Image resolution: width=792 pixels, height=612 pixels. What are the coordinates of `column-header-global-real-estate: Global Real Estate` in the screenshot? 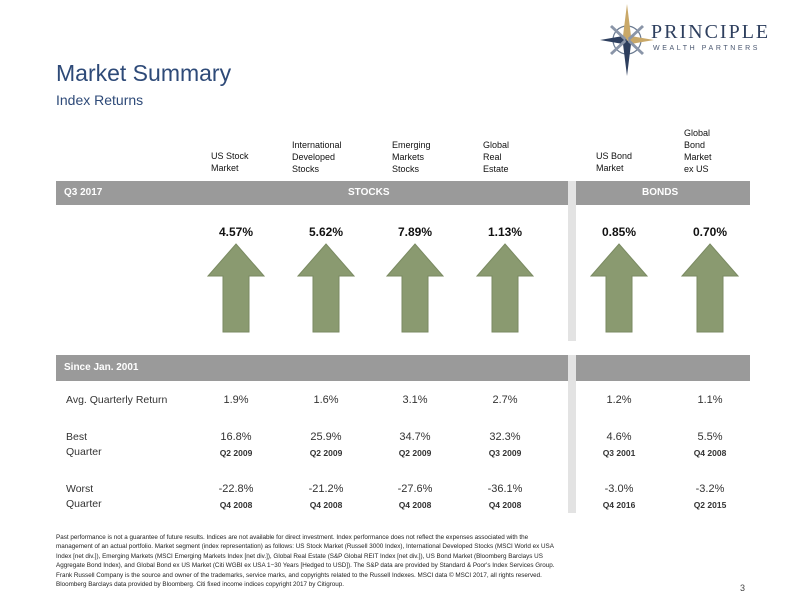 It's located at (496, 157).